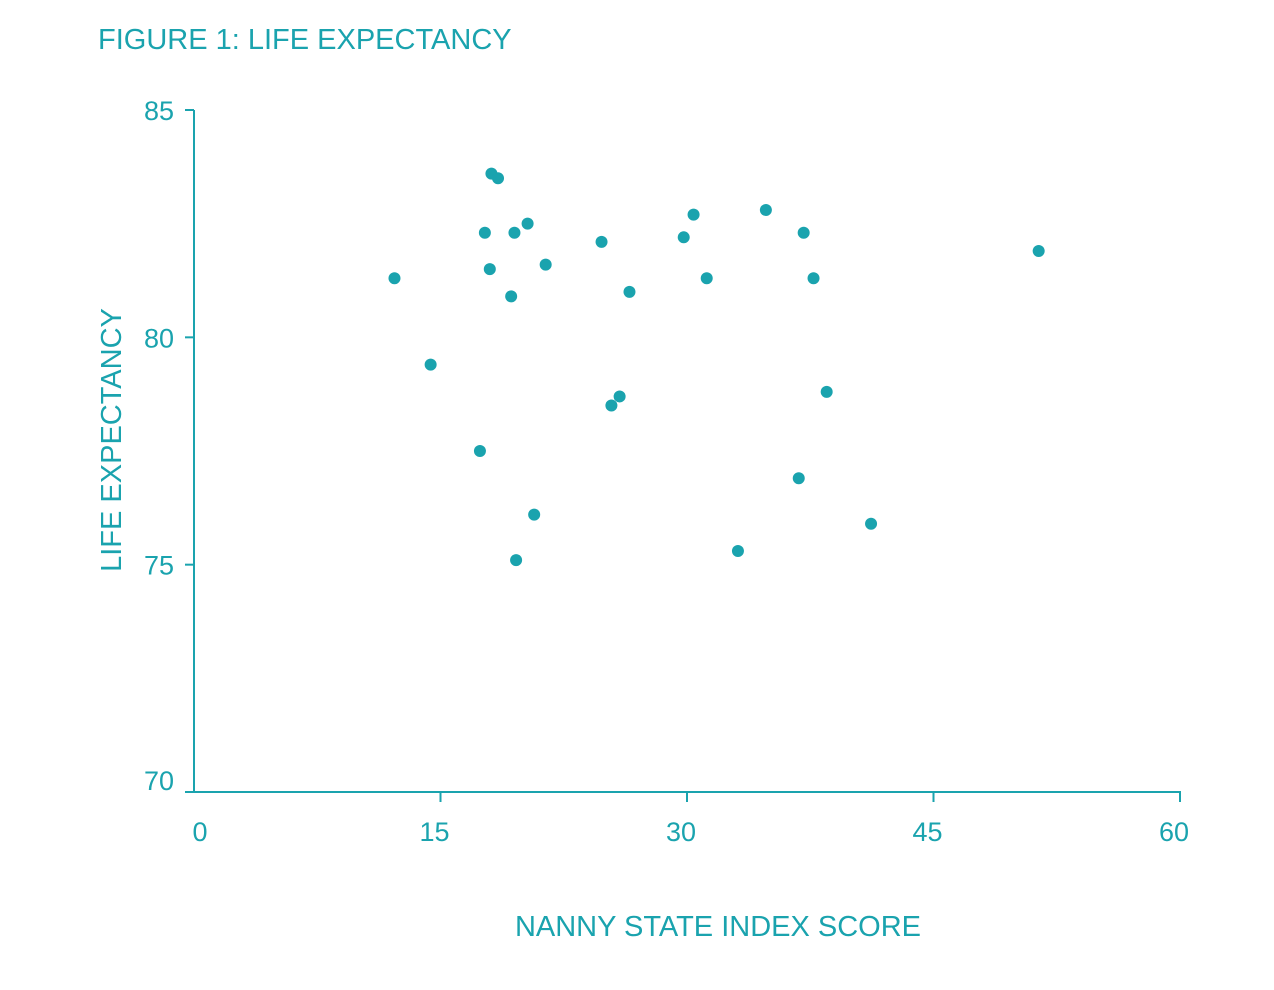 The width and height of the screenshot is (1274, 990). Describe the element at coordinates (434, 832) in the screenshot. I see `x-tick-label: 15` at that location.